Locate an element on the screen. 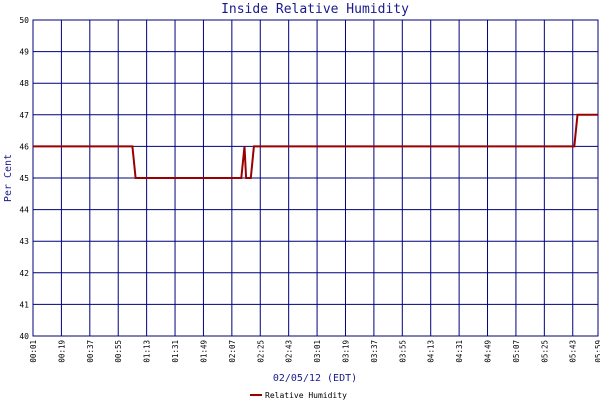 Image resolution: width=600 pixels, height=400 pixels. y-tick-label: 42 is located at coordinates (24, 273).